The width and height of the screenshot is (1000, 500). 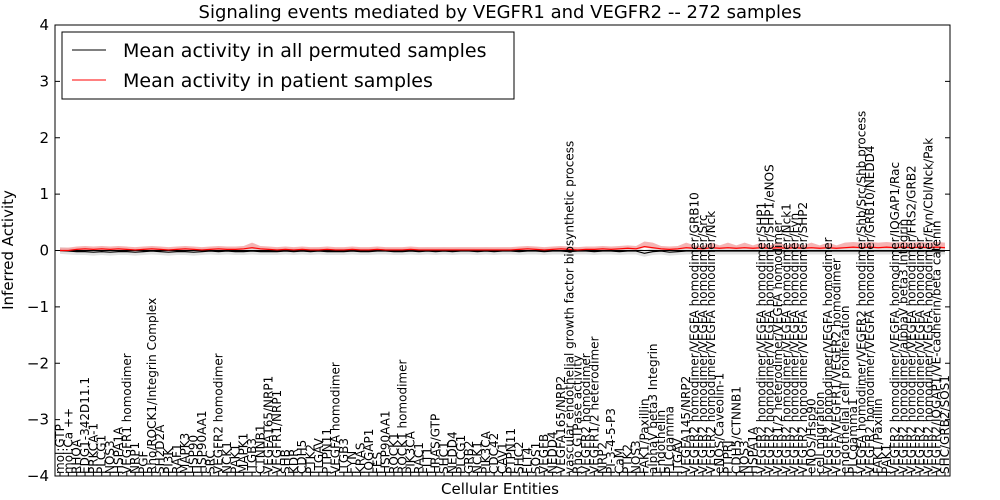 What do you see at coordinates (436, 444) in the screenshot?
I see `entity-label: HRAS/GTP` at bounding box center [436, 444].